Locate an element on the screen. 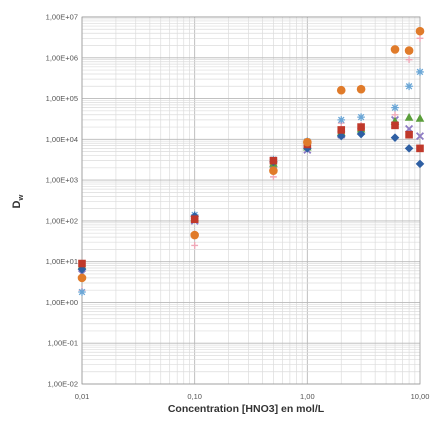  x-axis-title: Concentration [HNO3] en mol/L is located at coordinates (246, 409).